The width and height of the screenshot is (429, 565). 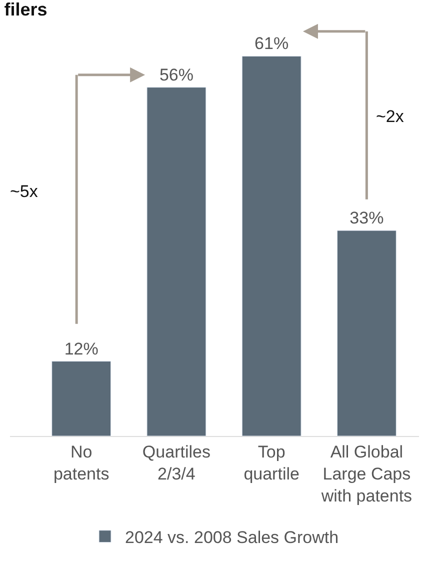 I want to click on annotation: ~5x, so click(x=24, y=191).